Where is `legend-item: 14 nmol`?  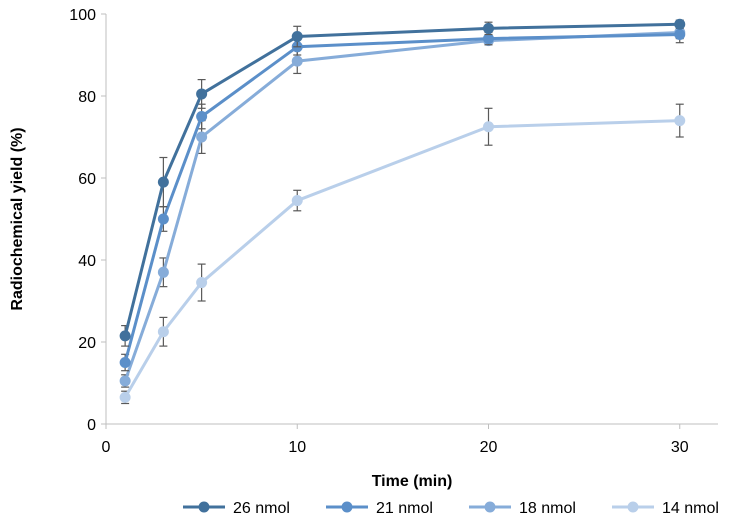 legend-item: 14 nmol is located at coordinates (665, 508).